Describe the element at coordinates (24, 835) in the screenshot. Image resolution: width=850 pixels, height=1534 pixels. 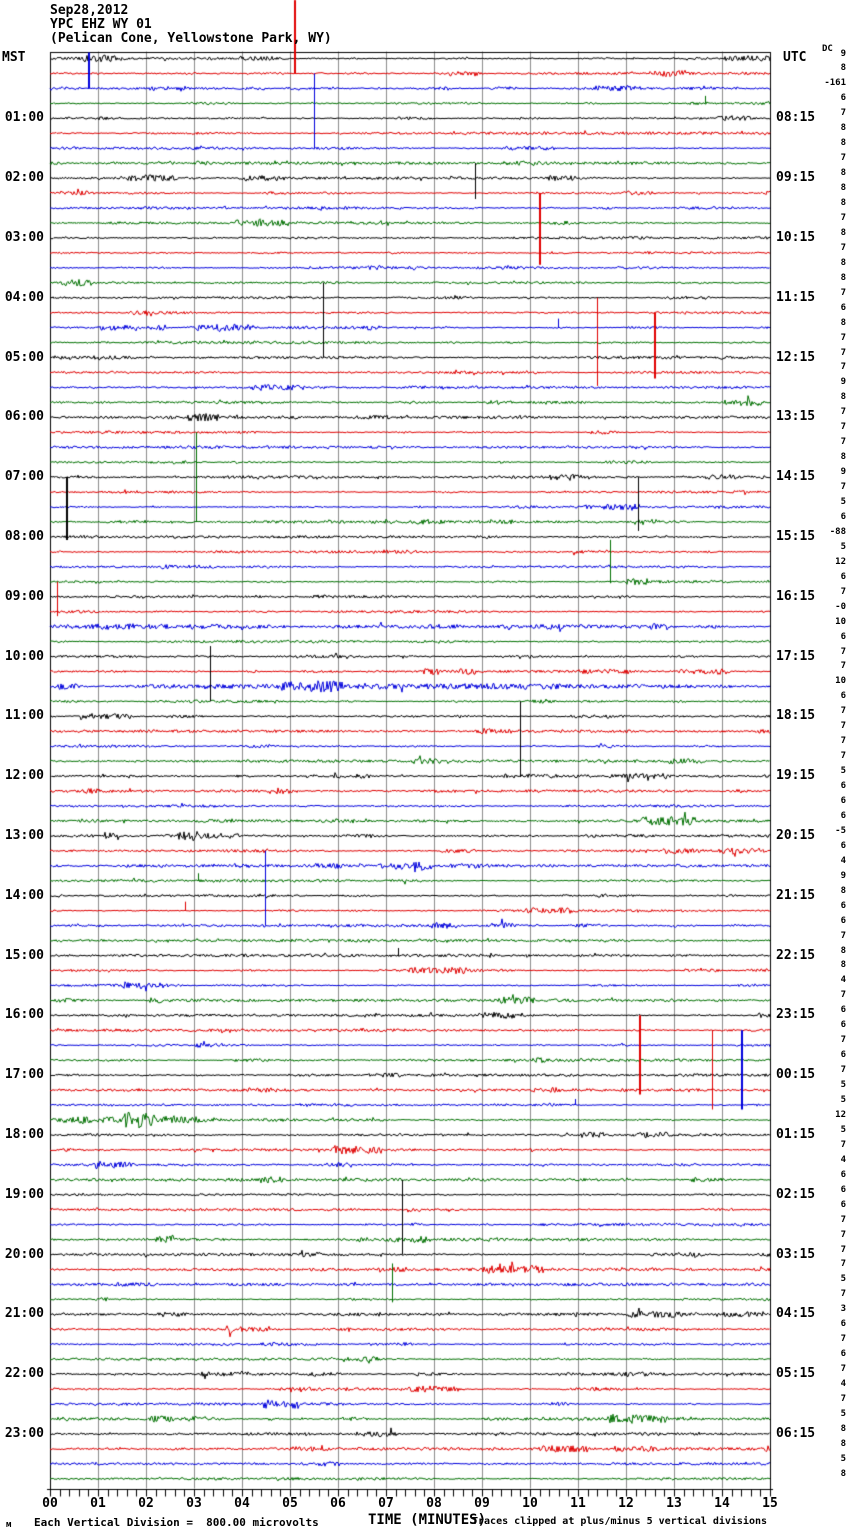
I see `mst-time-label: 13:00` at that location.